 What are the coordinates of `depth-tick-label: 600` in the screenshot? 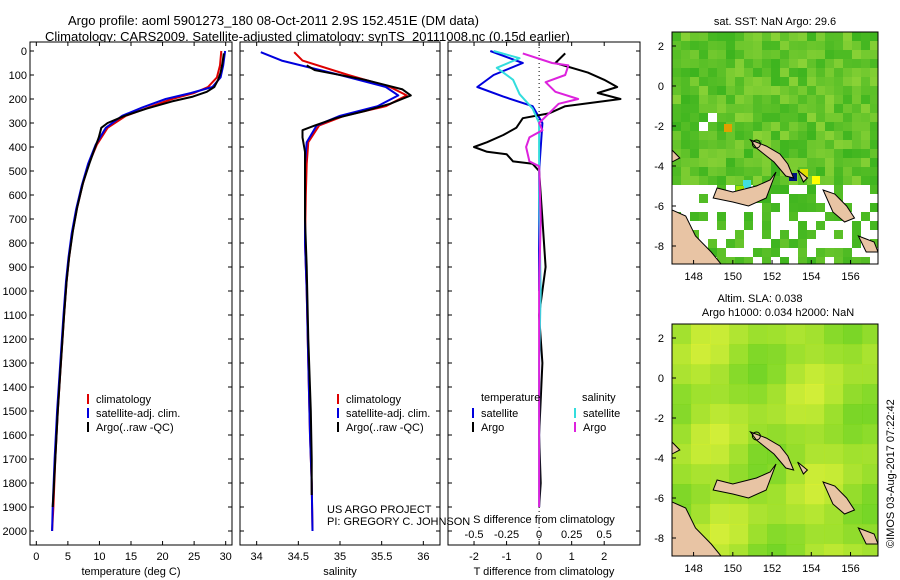 It's located at (18, 196).